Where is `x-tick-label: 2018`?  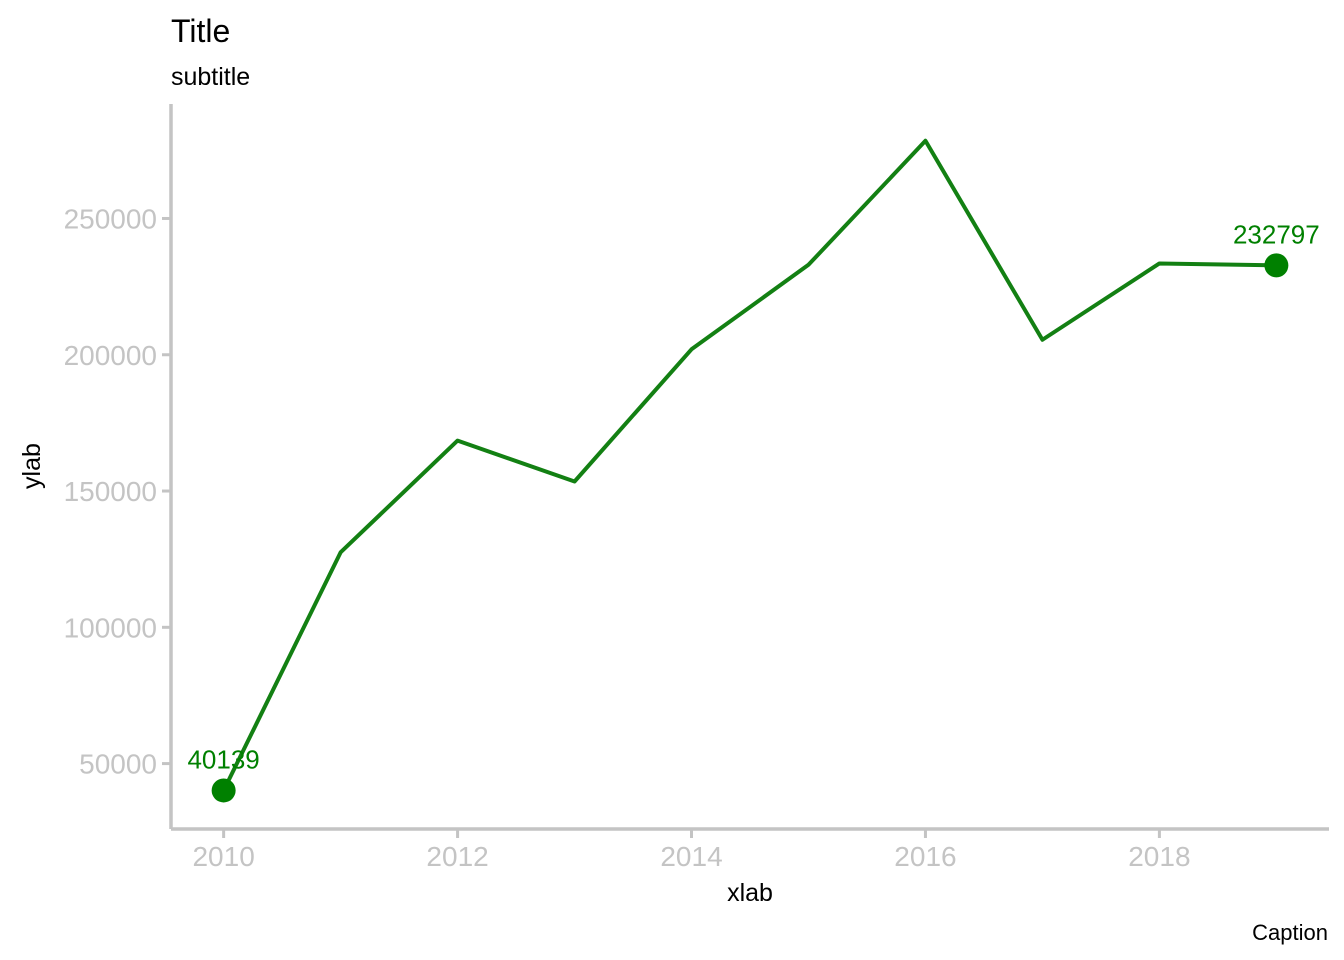 x-tick-label: 2018 is located at coordinates (1159, 856).